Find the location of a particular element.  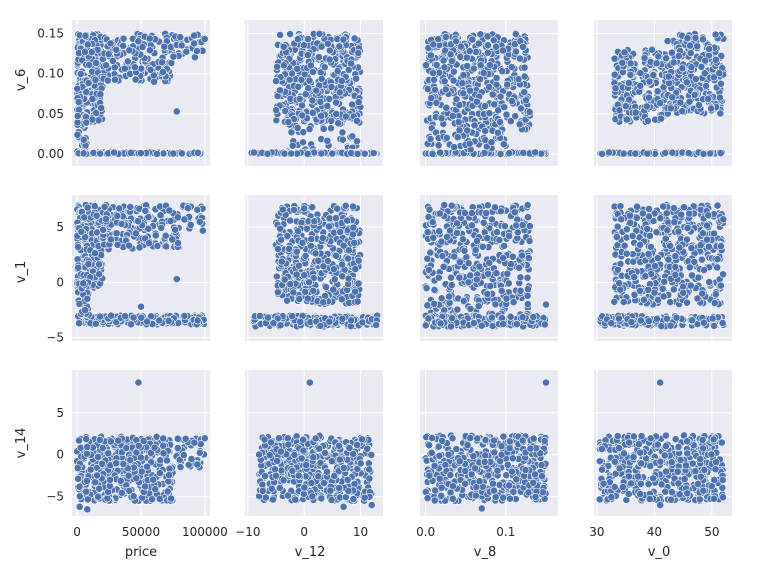

y-tick-label: 0 is located at coordinates (60, 282).